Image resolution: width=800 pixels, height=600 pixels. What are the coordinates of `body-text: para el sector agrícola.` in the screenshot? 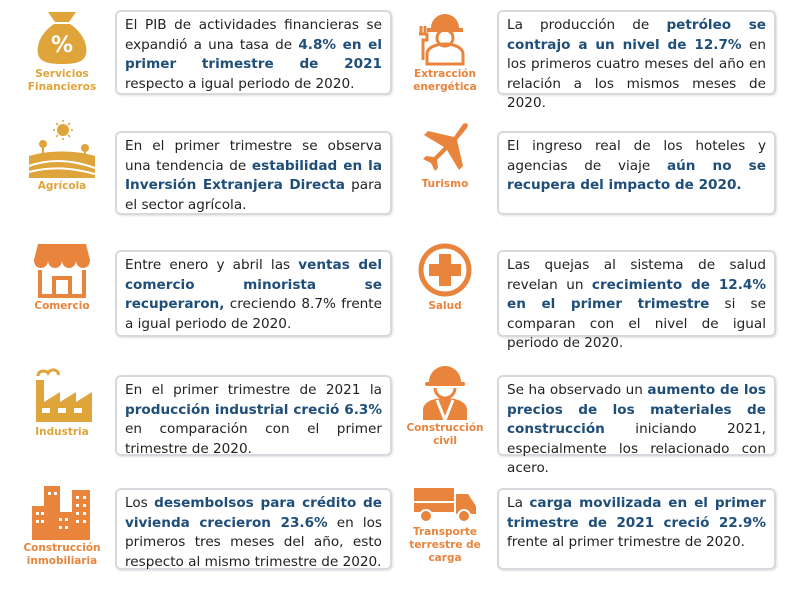 It's located at (253, 195).